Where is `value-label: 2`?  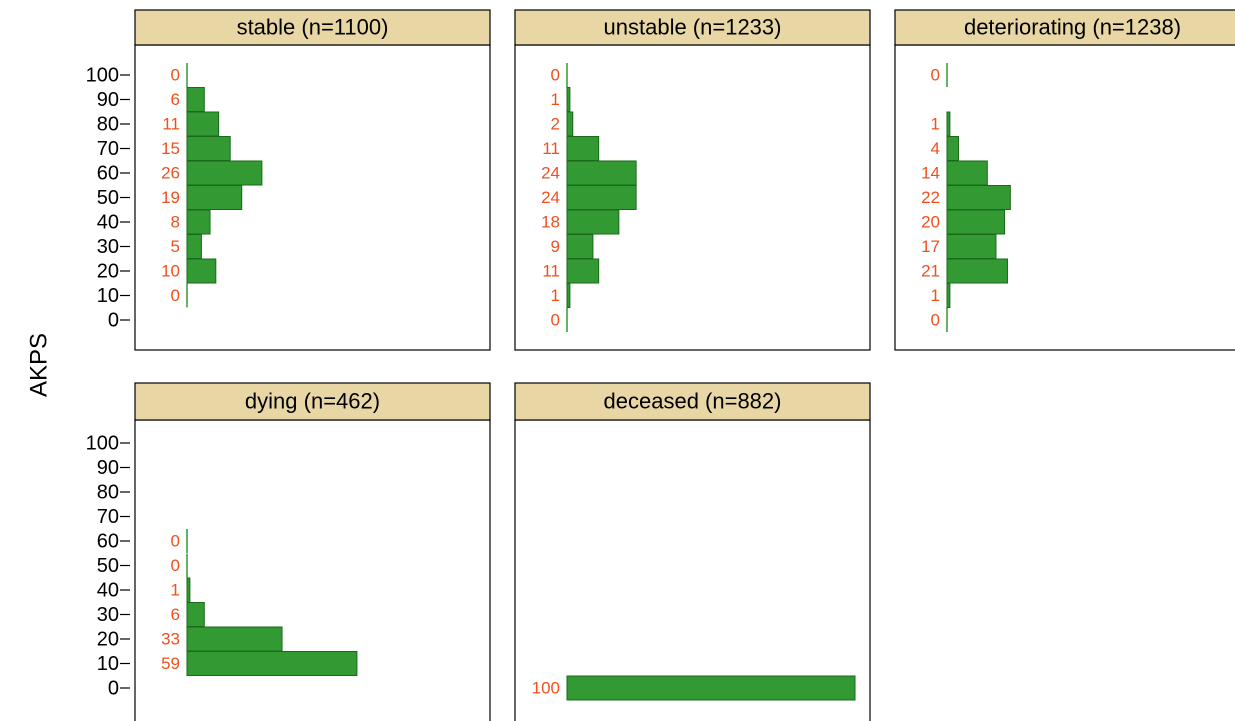 value-label: 2 is located at coordinates (555, 123).